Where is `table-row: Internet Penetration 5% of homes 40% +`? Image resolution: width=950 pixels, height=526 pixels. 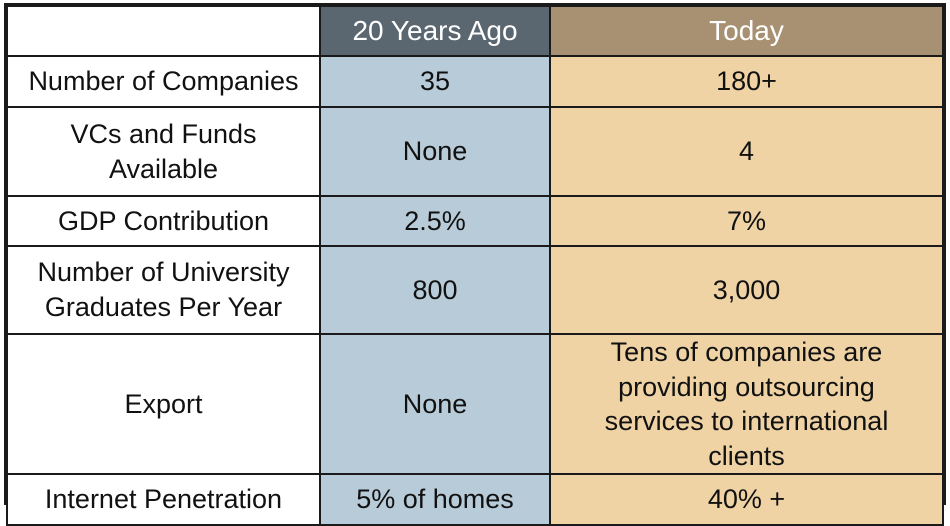
table-row: Internet Penetration 5% of homes 40% + is located at coordinates (475, 499).